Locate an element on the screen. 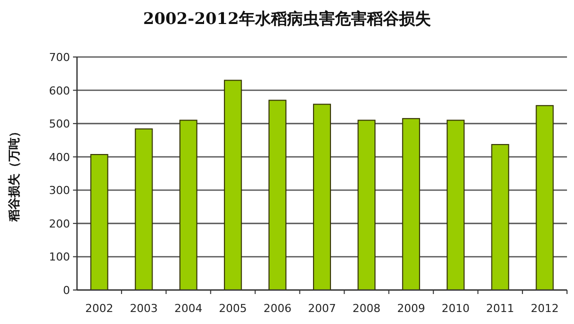 This screenshot has width=574, height=324. x-tick-label: 2003 is located at coordinates (144, 308).